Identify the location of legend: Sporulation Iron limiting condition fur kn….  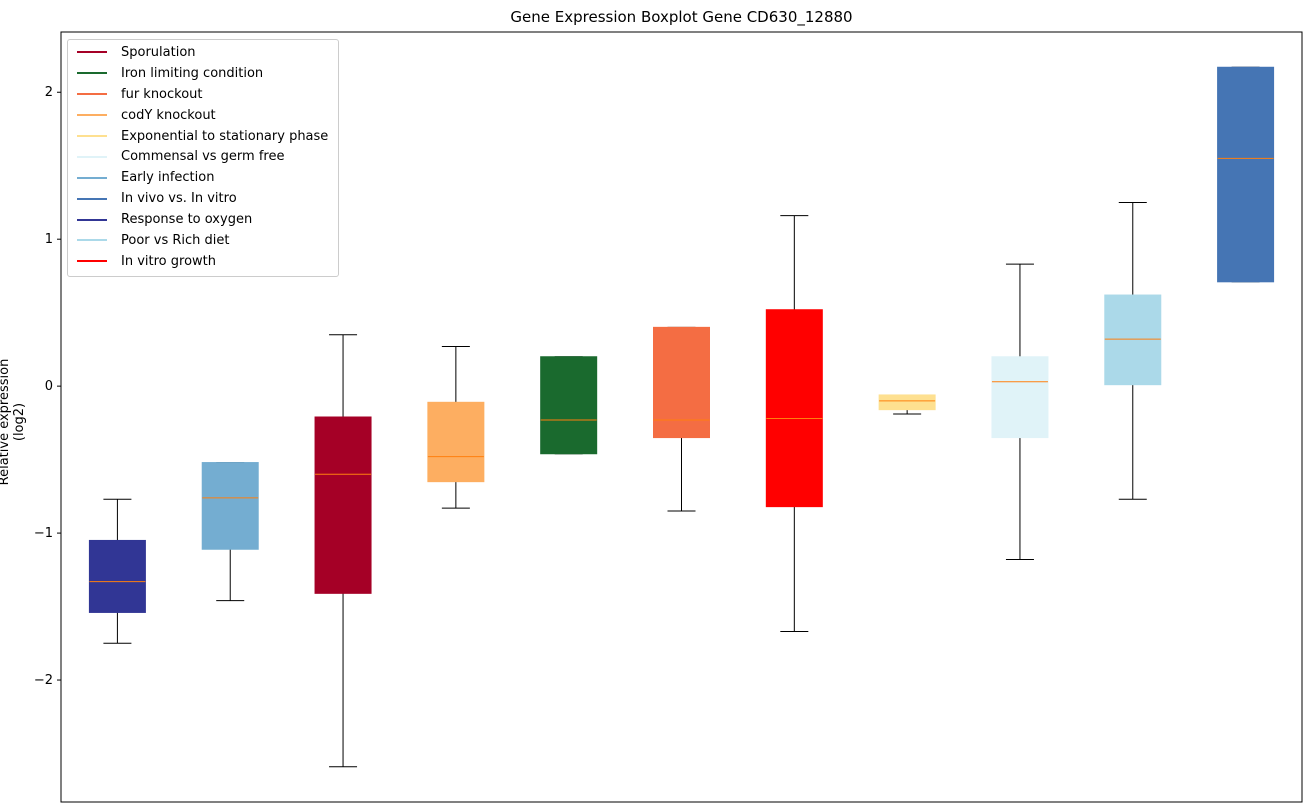
(203, 158).